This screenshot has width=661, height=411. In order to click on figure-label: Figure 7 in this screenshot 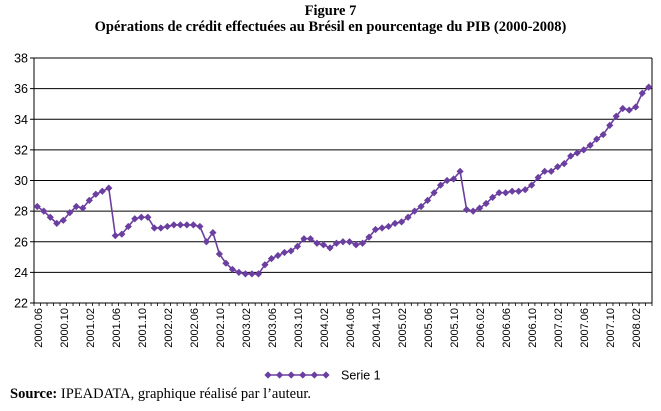, I will do `click(330, 11)`.